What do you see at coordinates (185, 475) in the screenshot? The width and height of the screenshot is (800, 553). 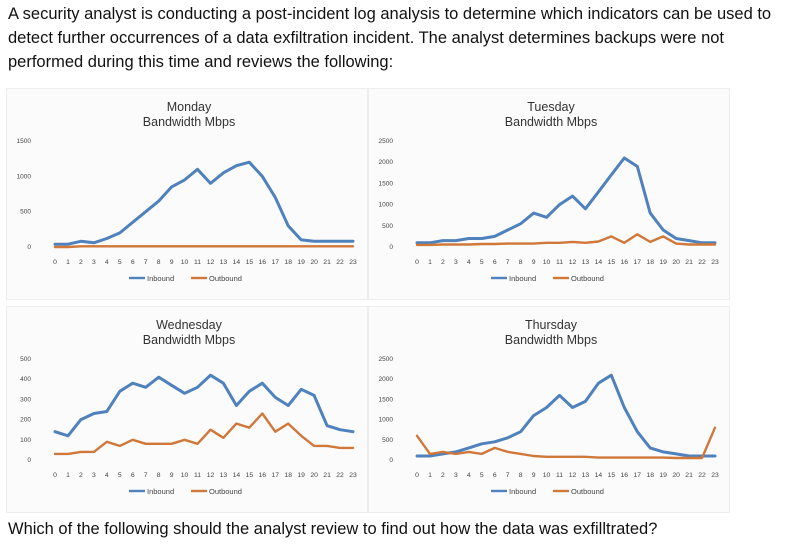 I see `chart2-xtick-label: 10` at bounding box center [185, 475].